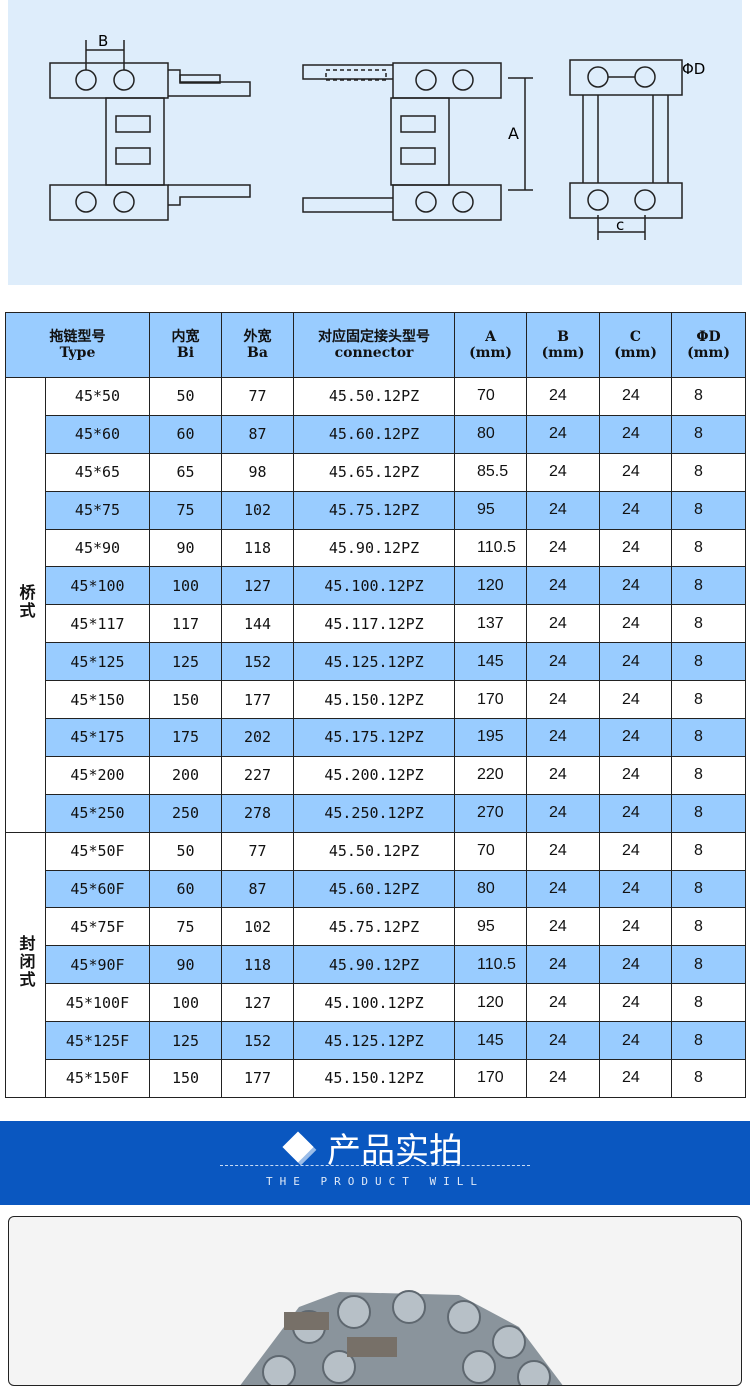 Image resolution: width=750 pixels, height=1386 pixels. I want to click on table-cell: 200, so click(185, 775).